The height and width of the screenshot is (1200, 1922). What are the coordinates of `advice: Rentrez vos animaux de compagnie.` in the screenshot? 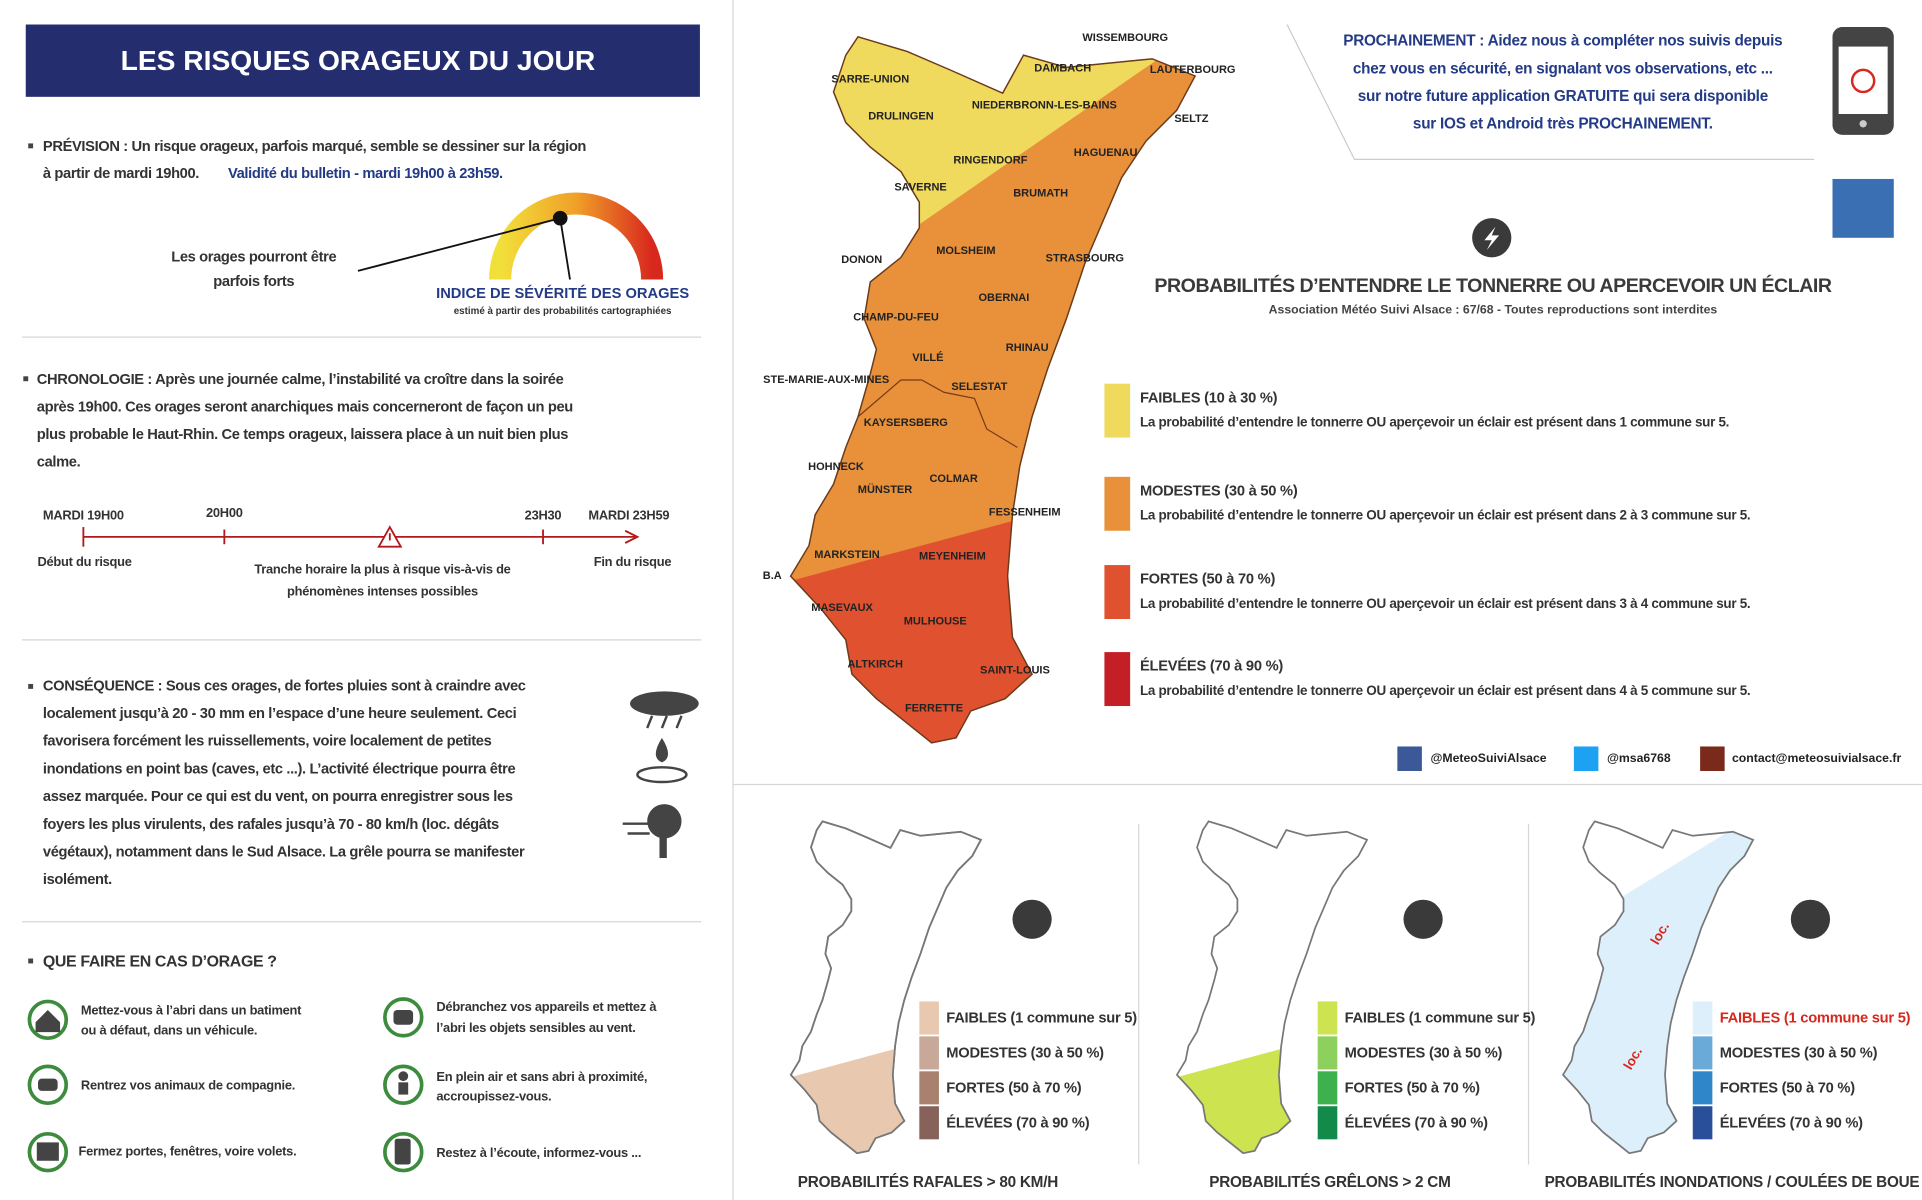 It's located at (188, 1084).